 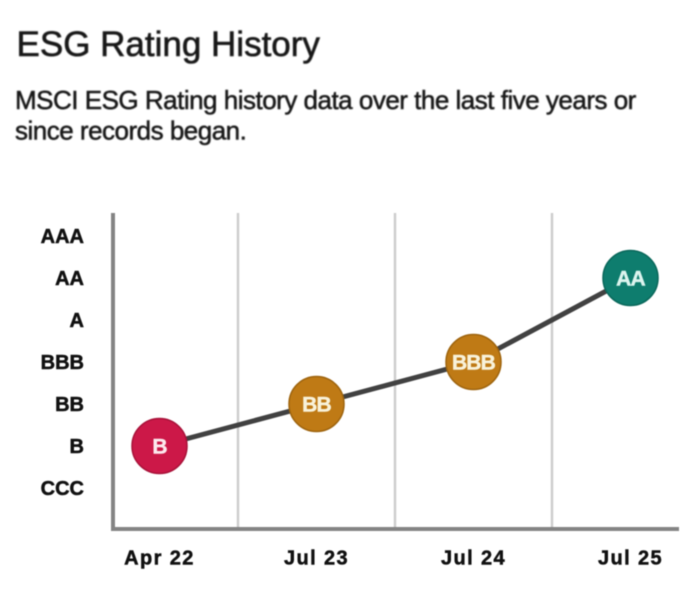 What do you see at coordinates (159, 558) in the screenshot?
I see `svg-text: Apr 22` at bounding box center [159, 558].